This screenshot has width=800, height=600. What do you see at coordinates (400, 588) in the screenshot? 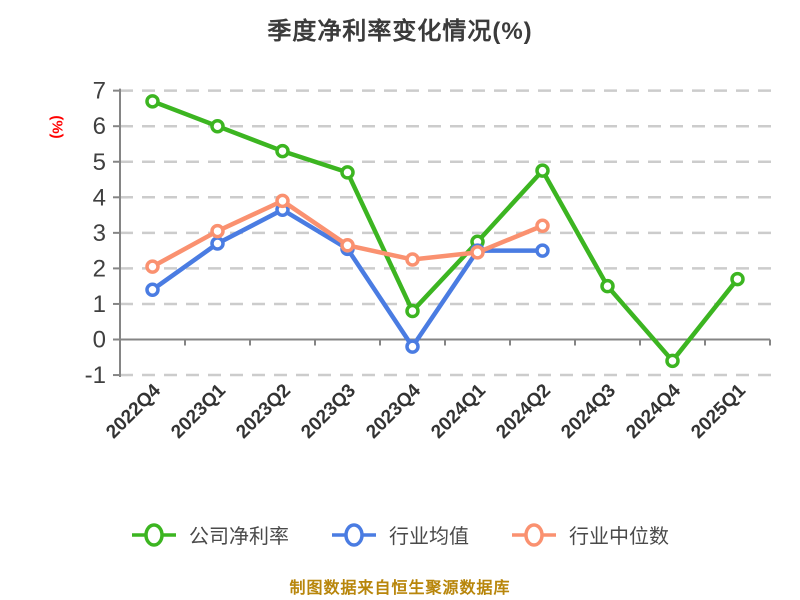
I see `data-source-caption: 制图数据来自恒生聚源数据库` at bounding box center [400, 588].